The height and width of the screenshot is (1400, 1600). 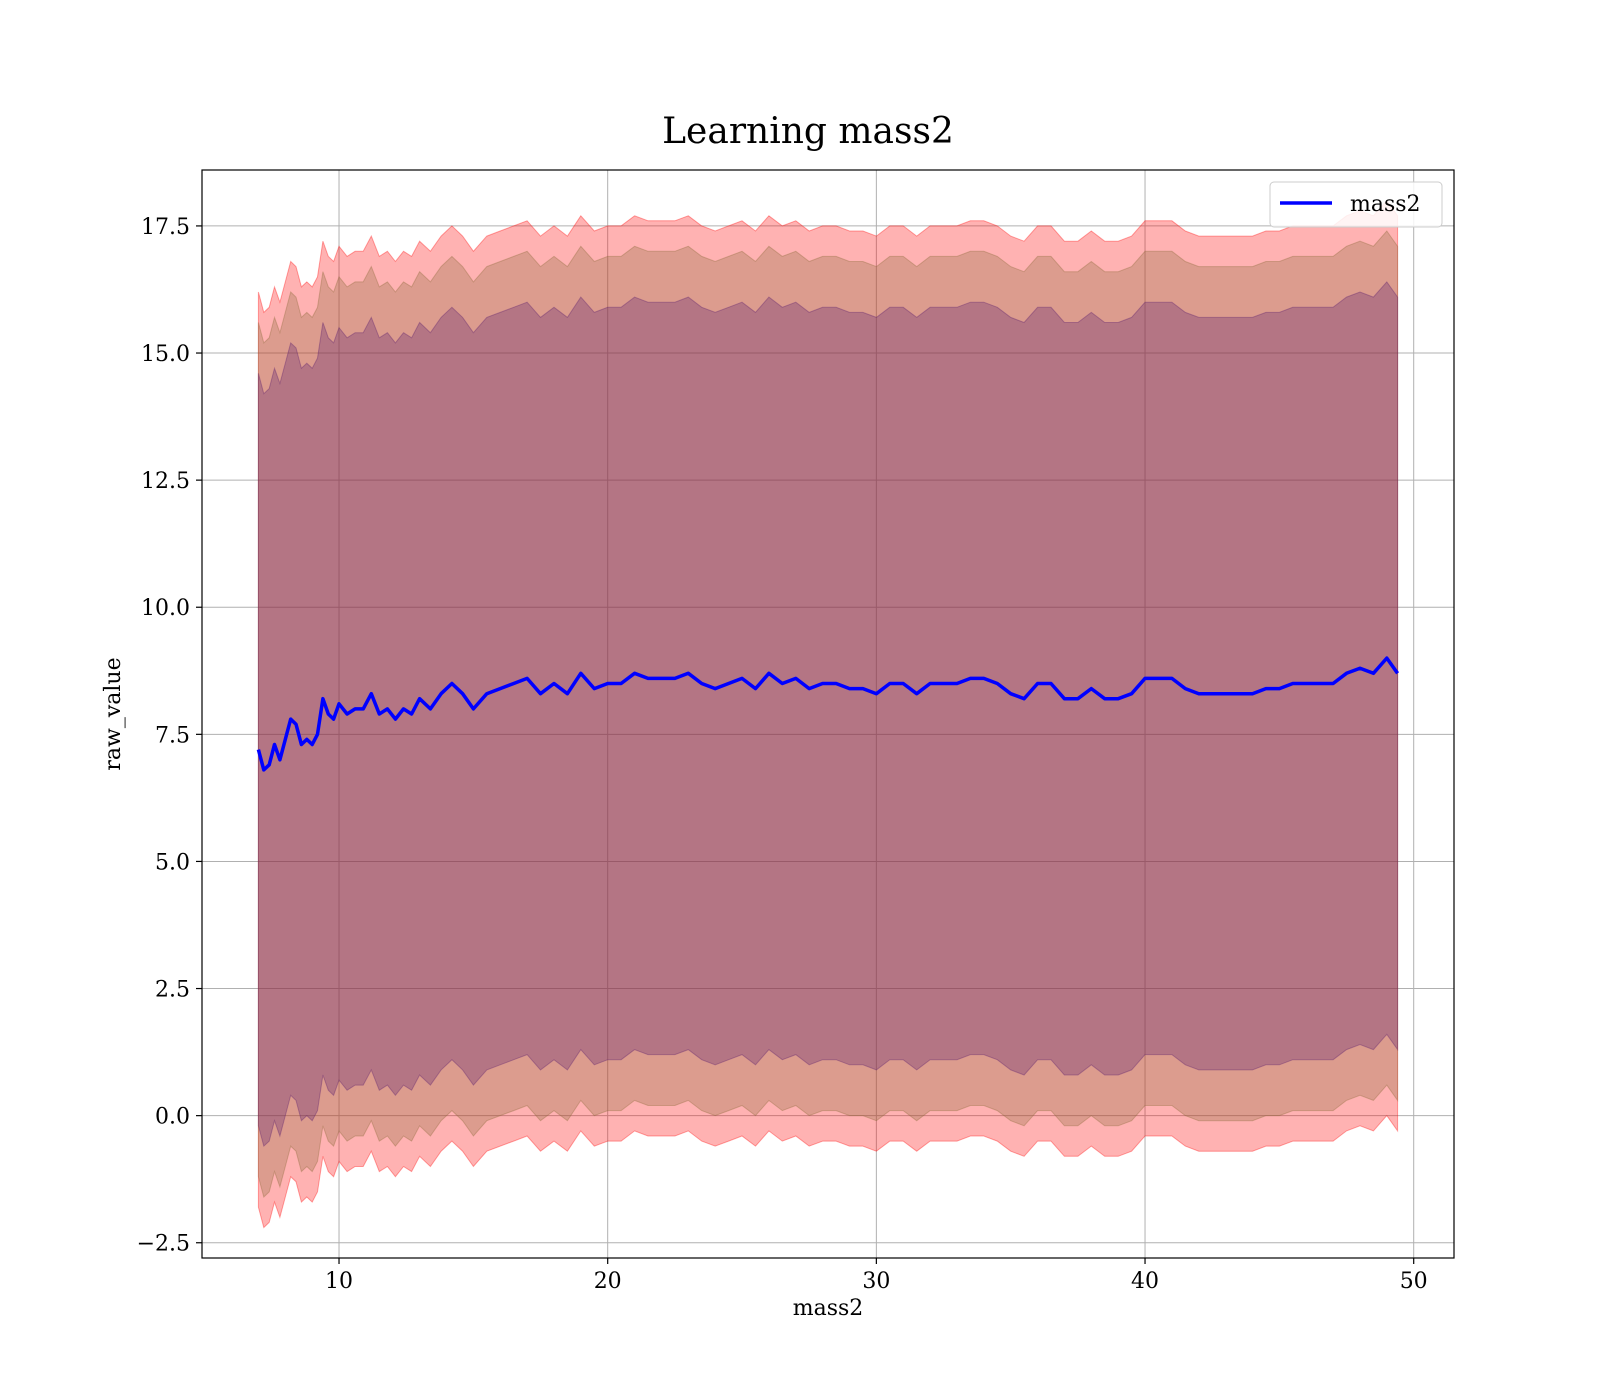 I want to click on series-lines, so click(x=828, y=714).